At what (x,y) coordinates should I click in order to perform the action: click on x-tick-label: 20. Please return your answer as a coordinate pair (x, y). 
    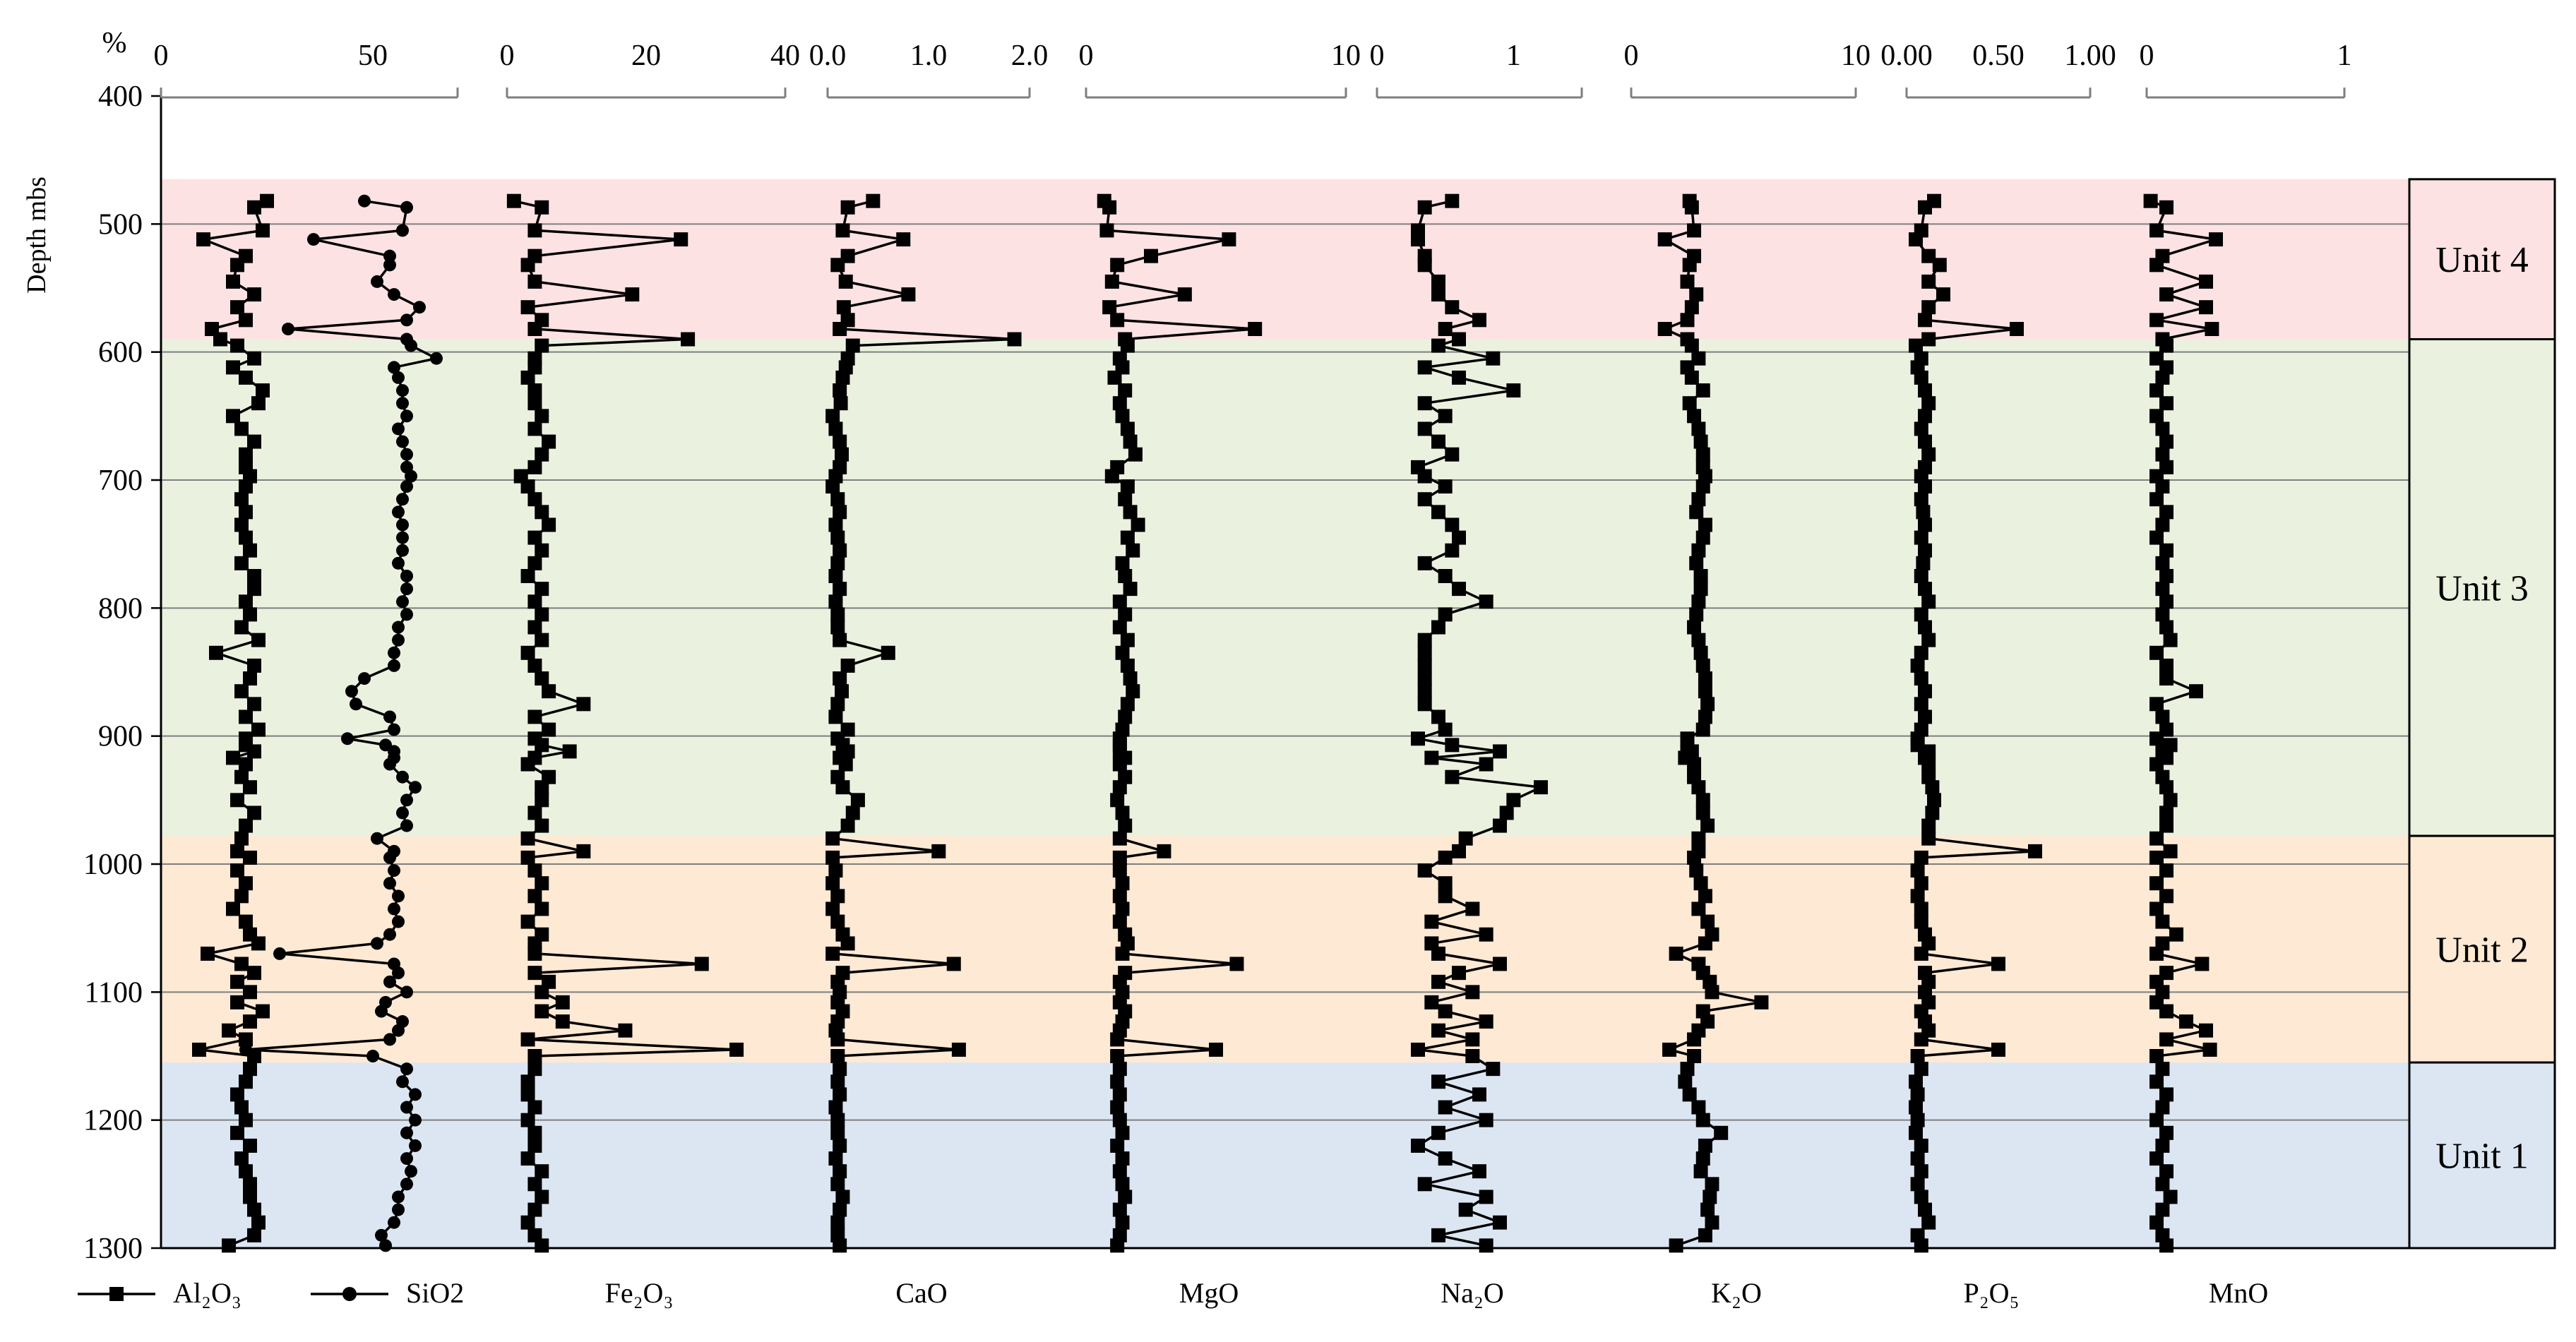
    Looking at the image, I should click on (646, 56).